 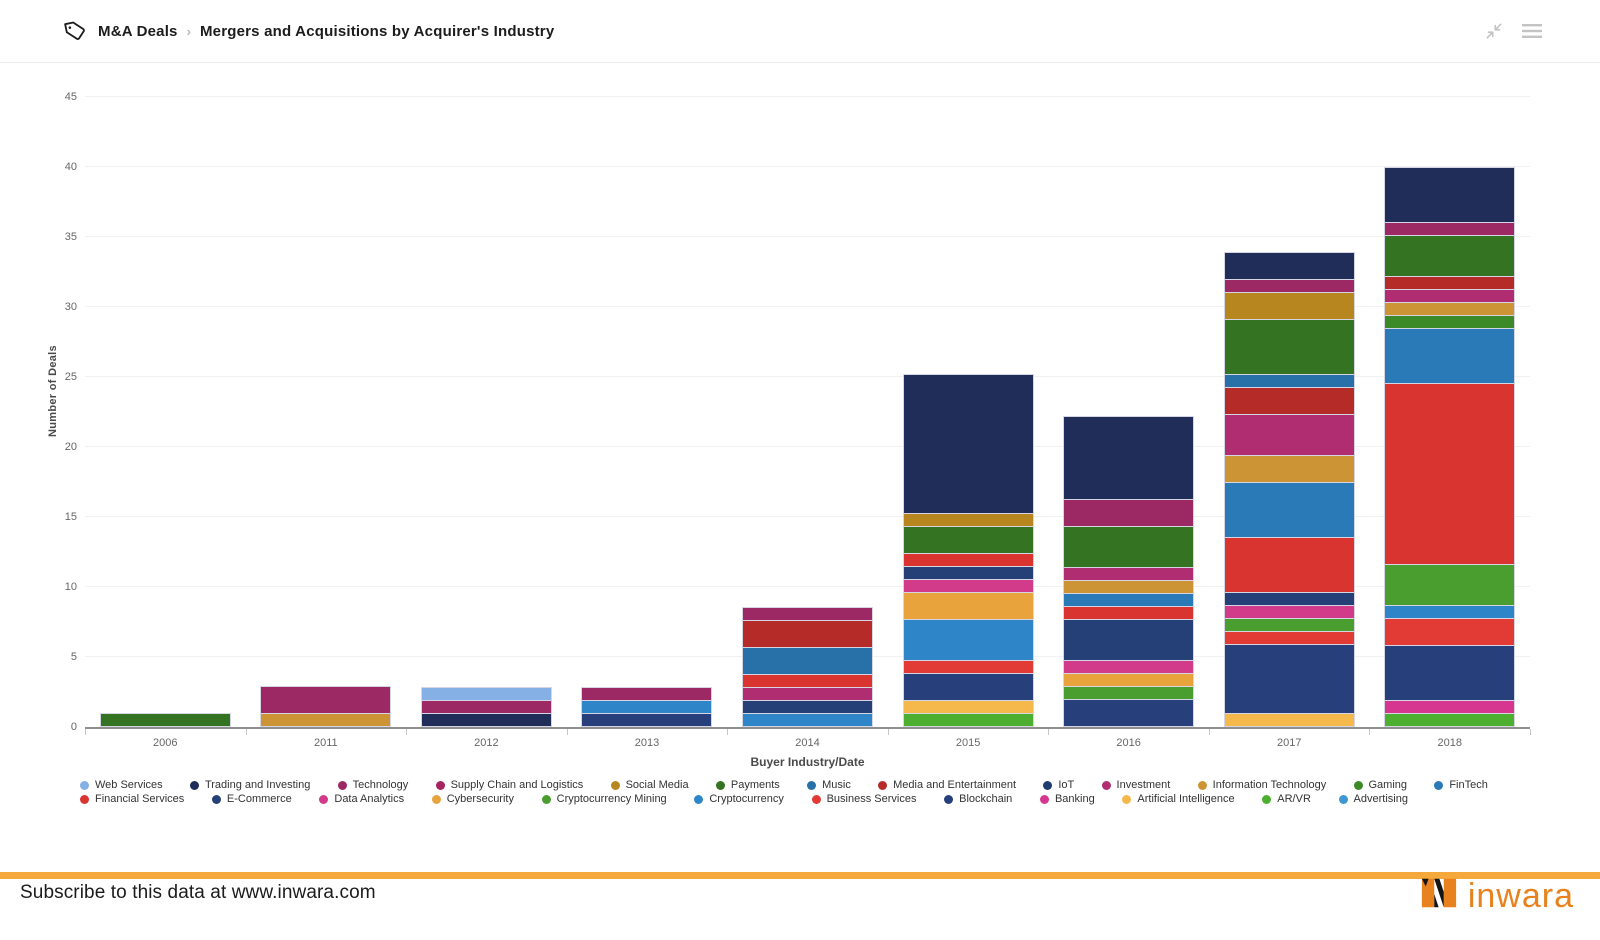 What do you see at coordinates (1450, 673) in the screenshot?
I see `bar-segment-2018-blockchain` at bounding box center [1450, 673].